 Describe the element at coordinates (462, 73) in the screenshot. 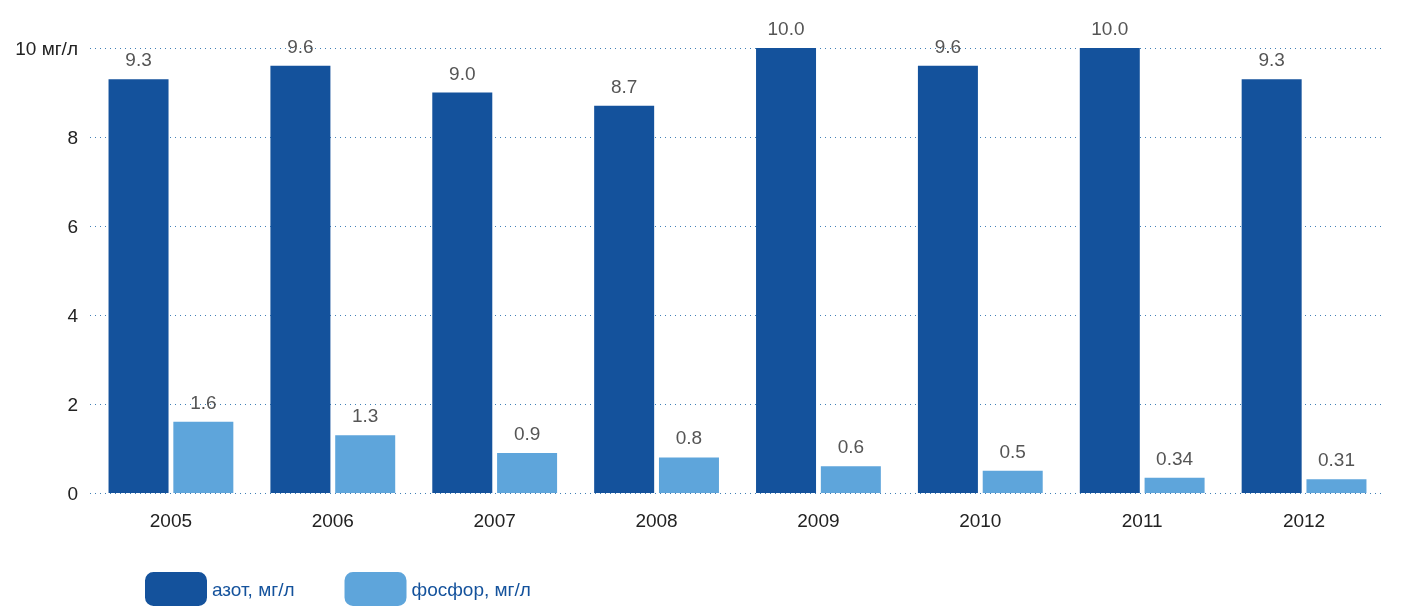

I see `data-label: 9.0` at that location.